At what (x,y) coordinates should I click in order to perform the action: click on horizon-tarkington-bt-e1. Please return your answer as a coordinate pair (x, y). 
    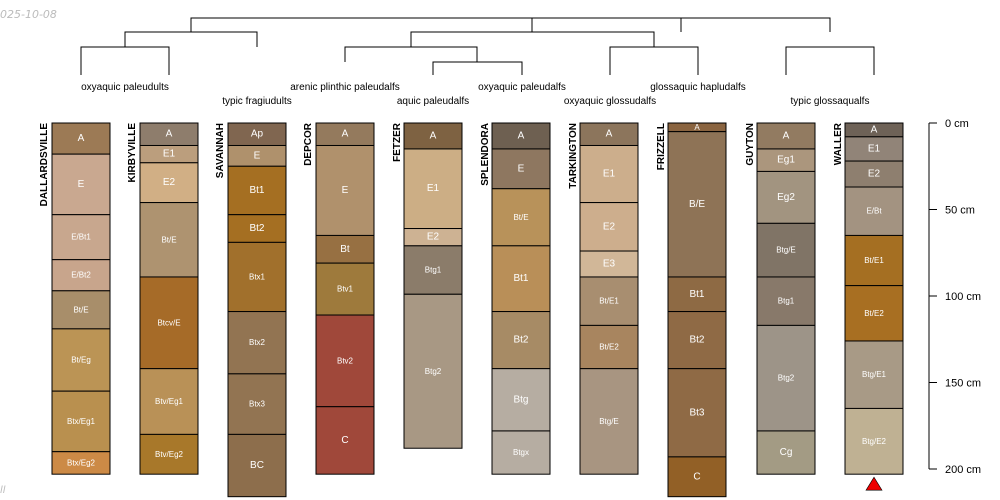
    Looking at the image, I should click on (609, 301).